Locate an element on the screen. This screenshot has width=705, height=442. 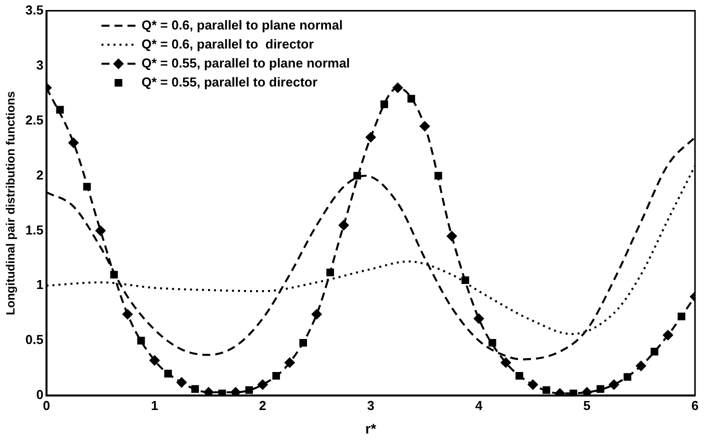
y-tick-label: 1 is located at coordinates (40, 284).